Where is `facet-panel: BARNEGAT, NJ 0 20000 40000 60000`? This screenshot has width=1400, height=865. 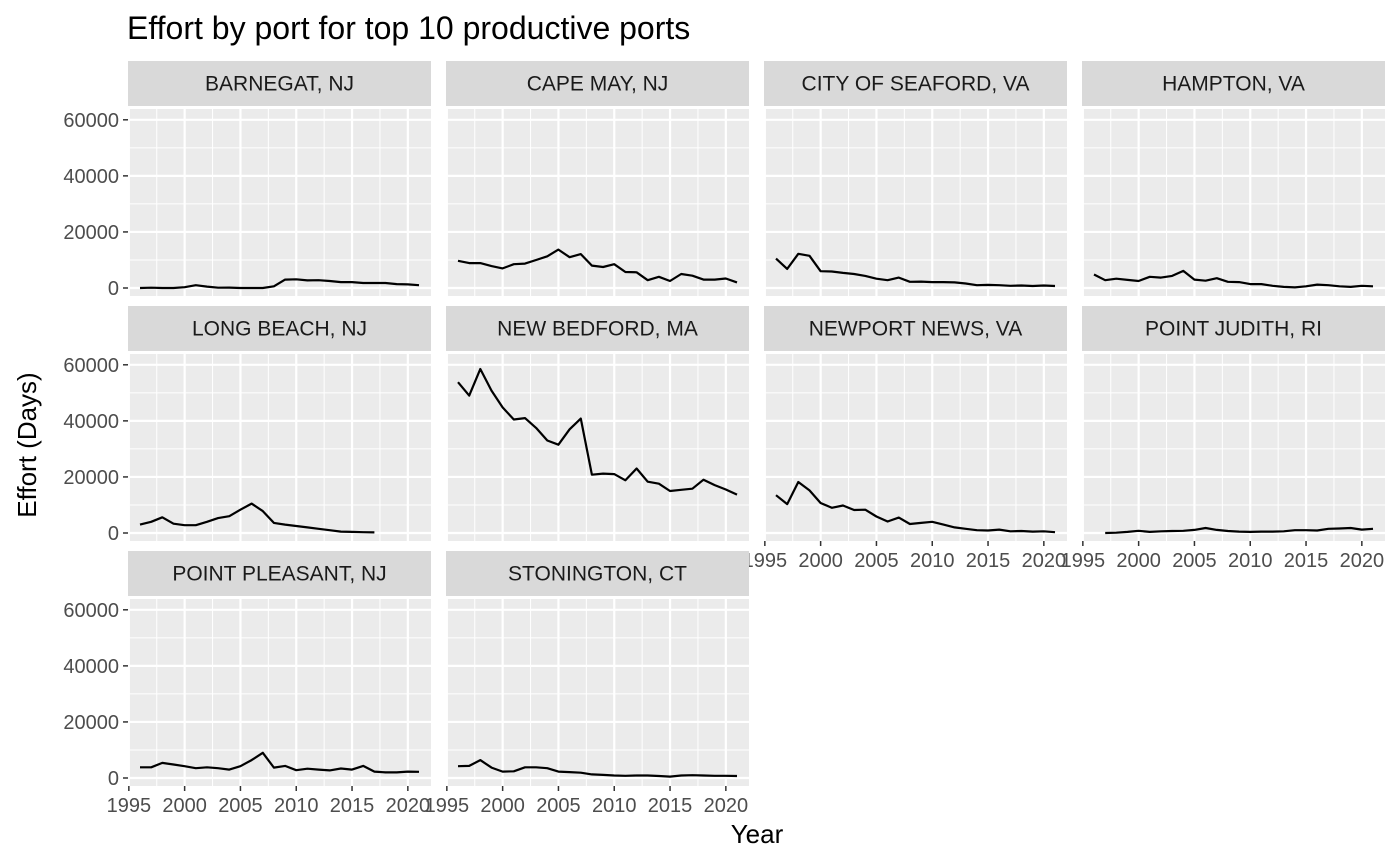 facet-panel: BARNEGAT, NJ 0 20000 40000 60000 is located at coordinates (247, 180).